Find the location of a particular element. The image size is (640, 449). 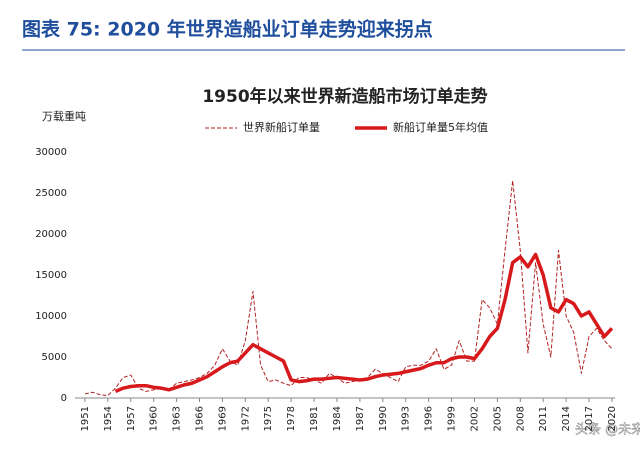

x-tick-label: 1957 is located at coordinates (131, 418).